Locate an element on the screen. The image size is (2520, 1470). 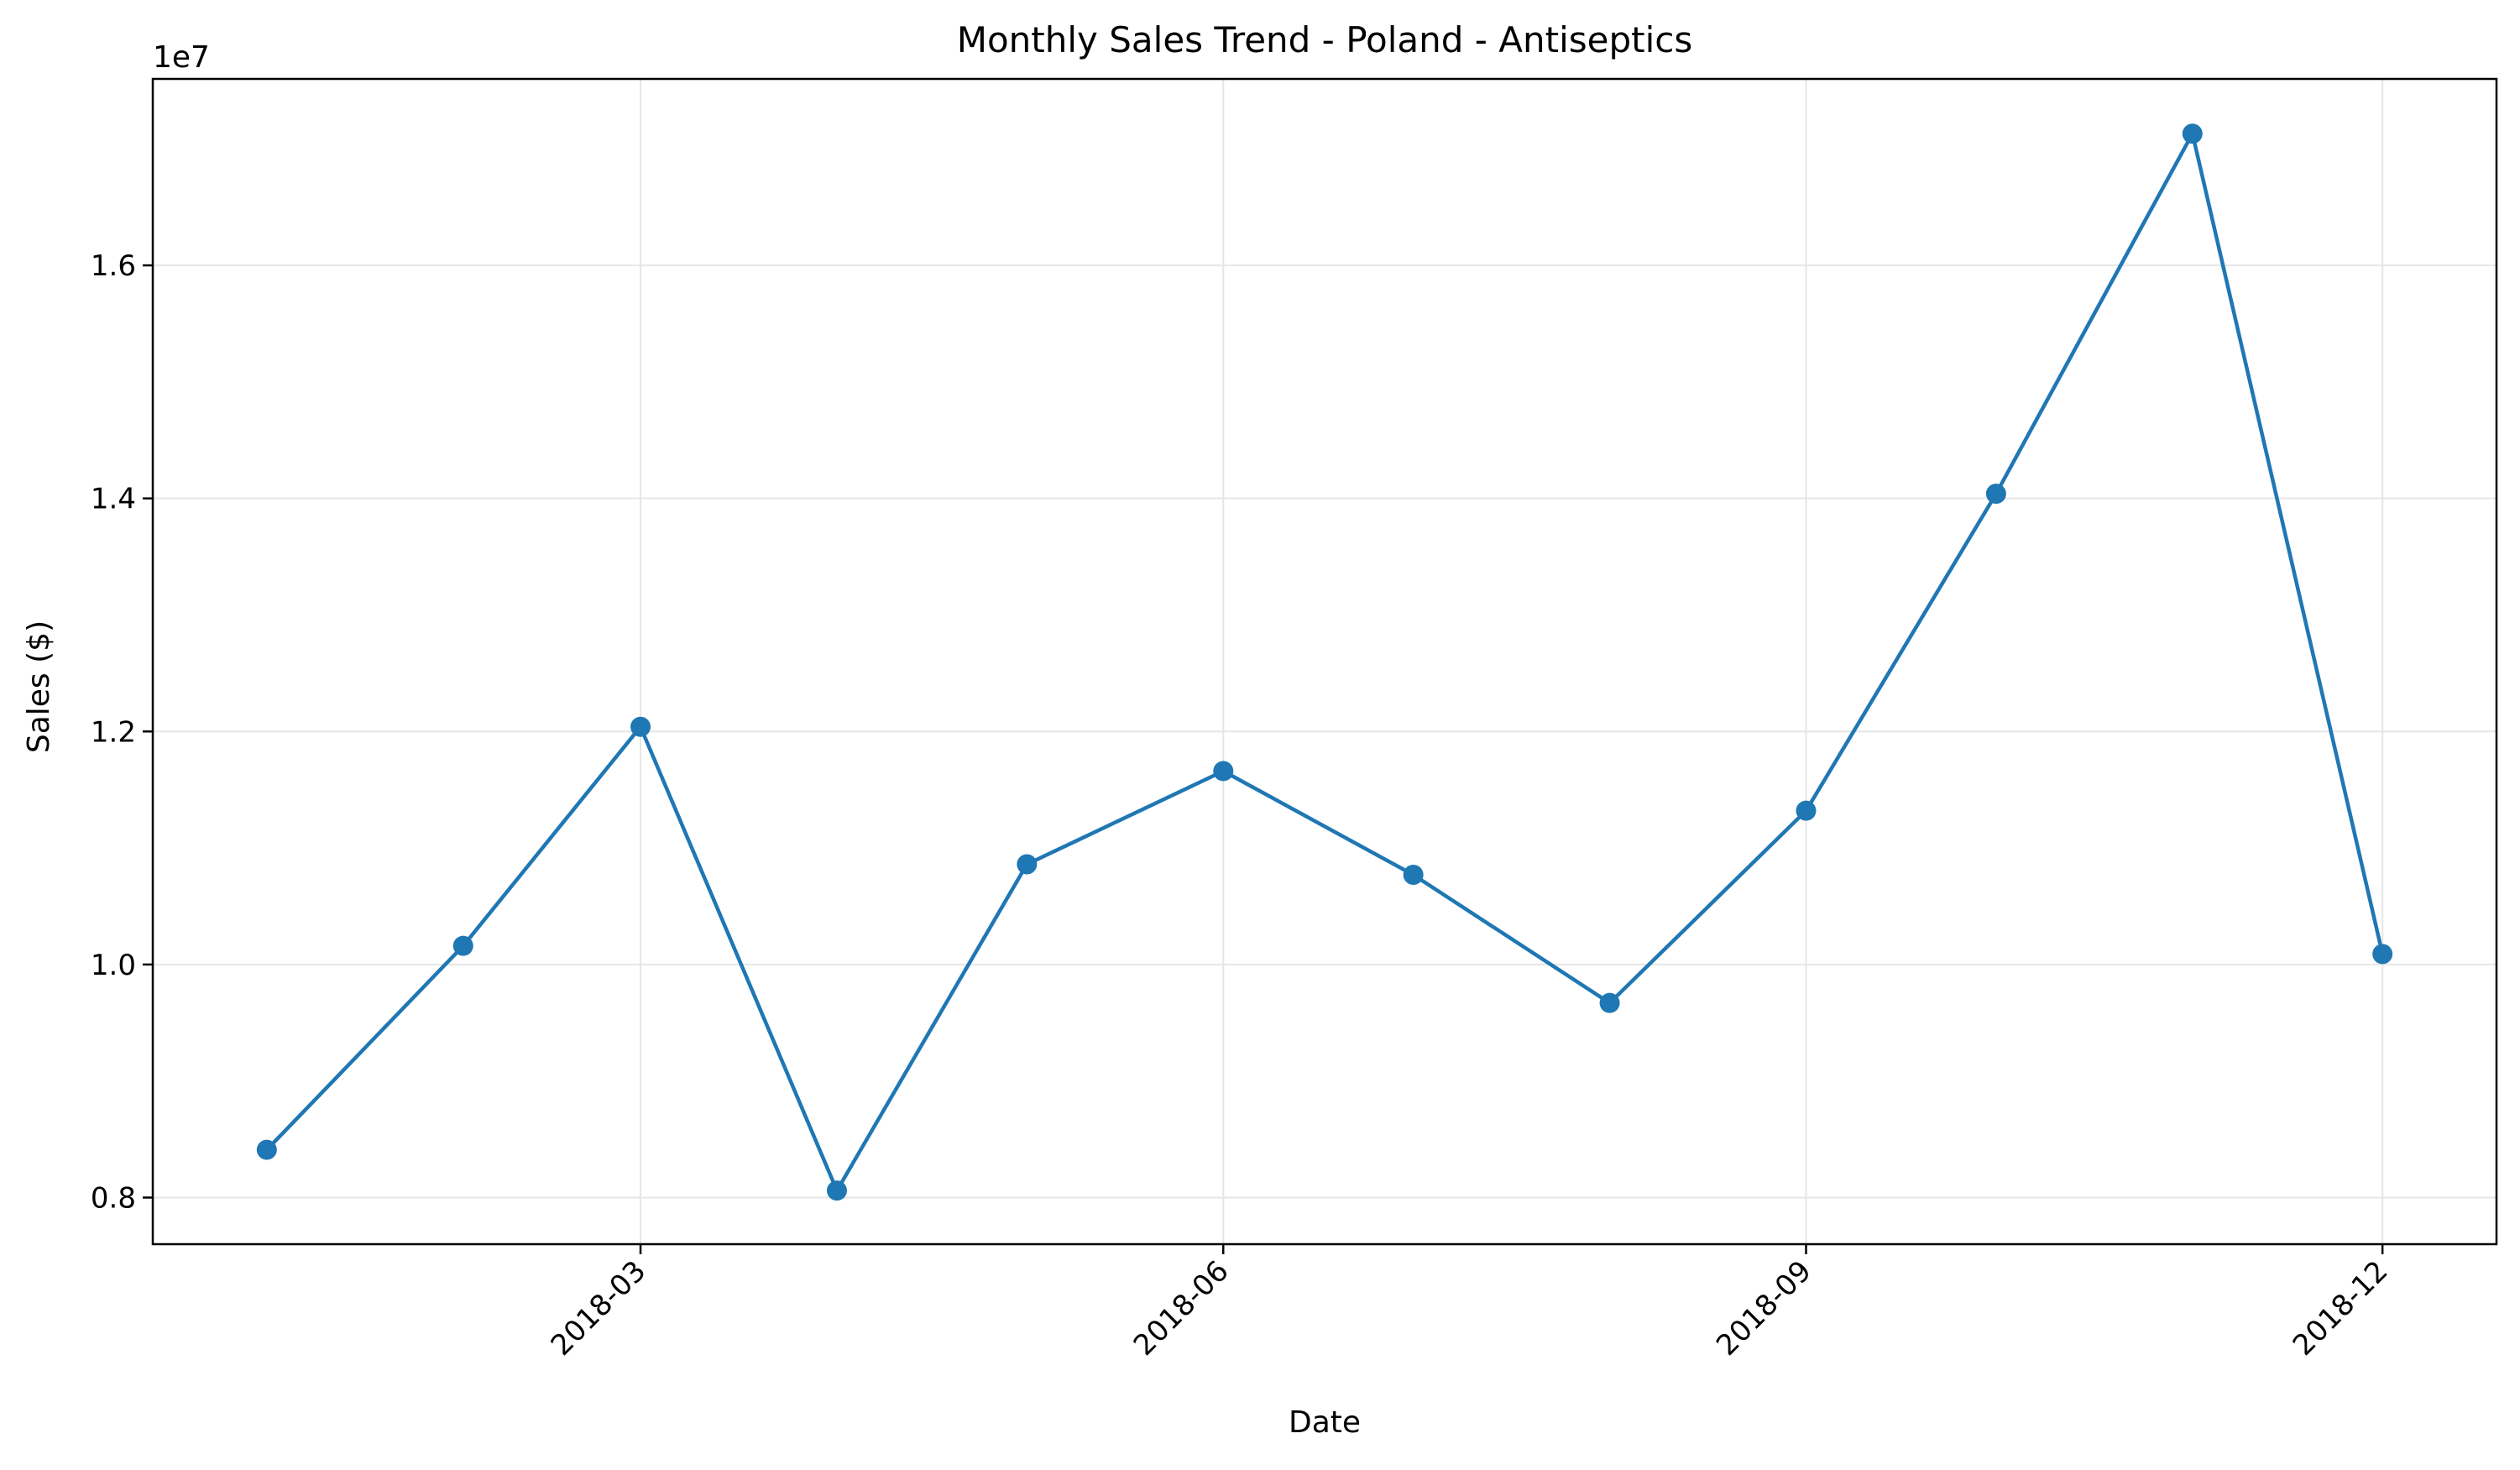
y-tick-label: 0.8 is located at coordinates (113, 1198).